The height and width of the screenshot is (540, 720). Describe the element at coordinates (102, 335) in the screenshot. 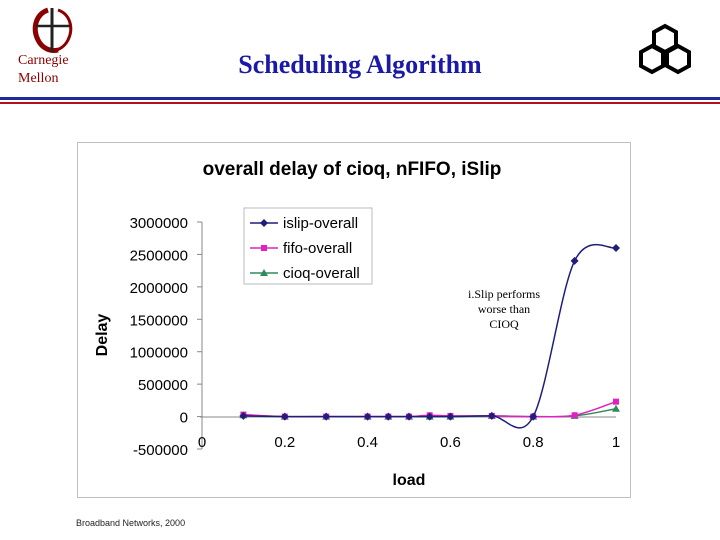

I see `y-axis-label: Delay` at that location.